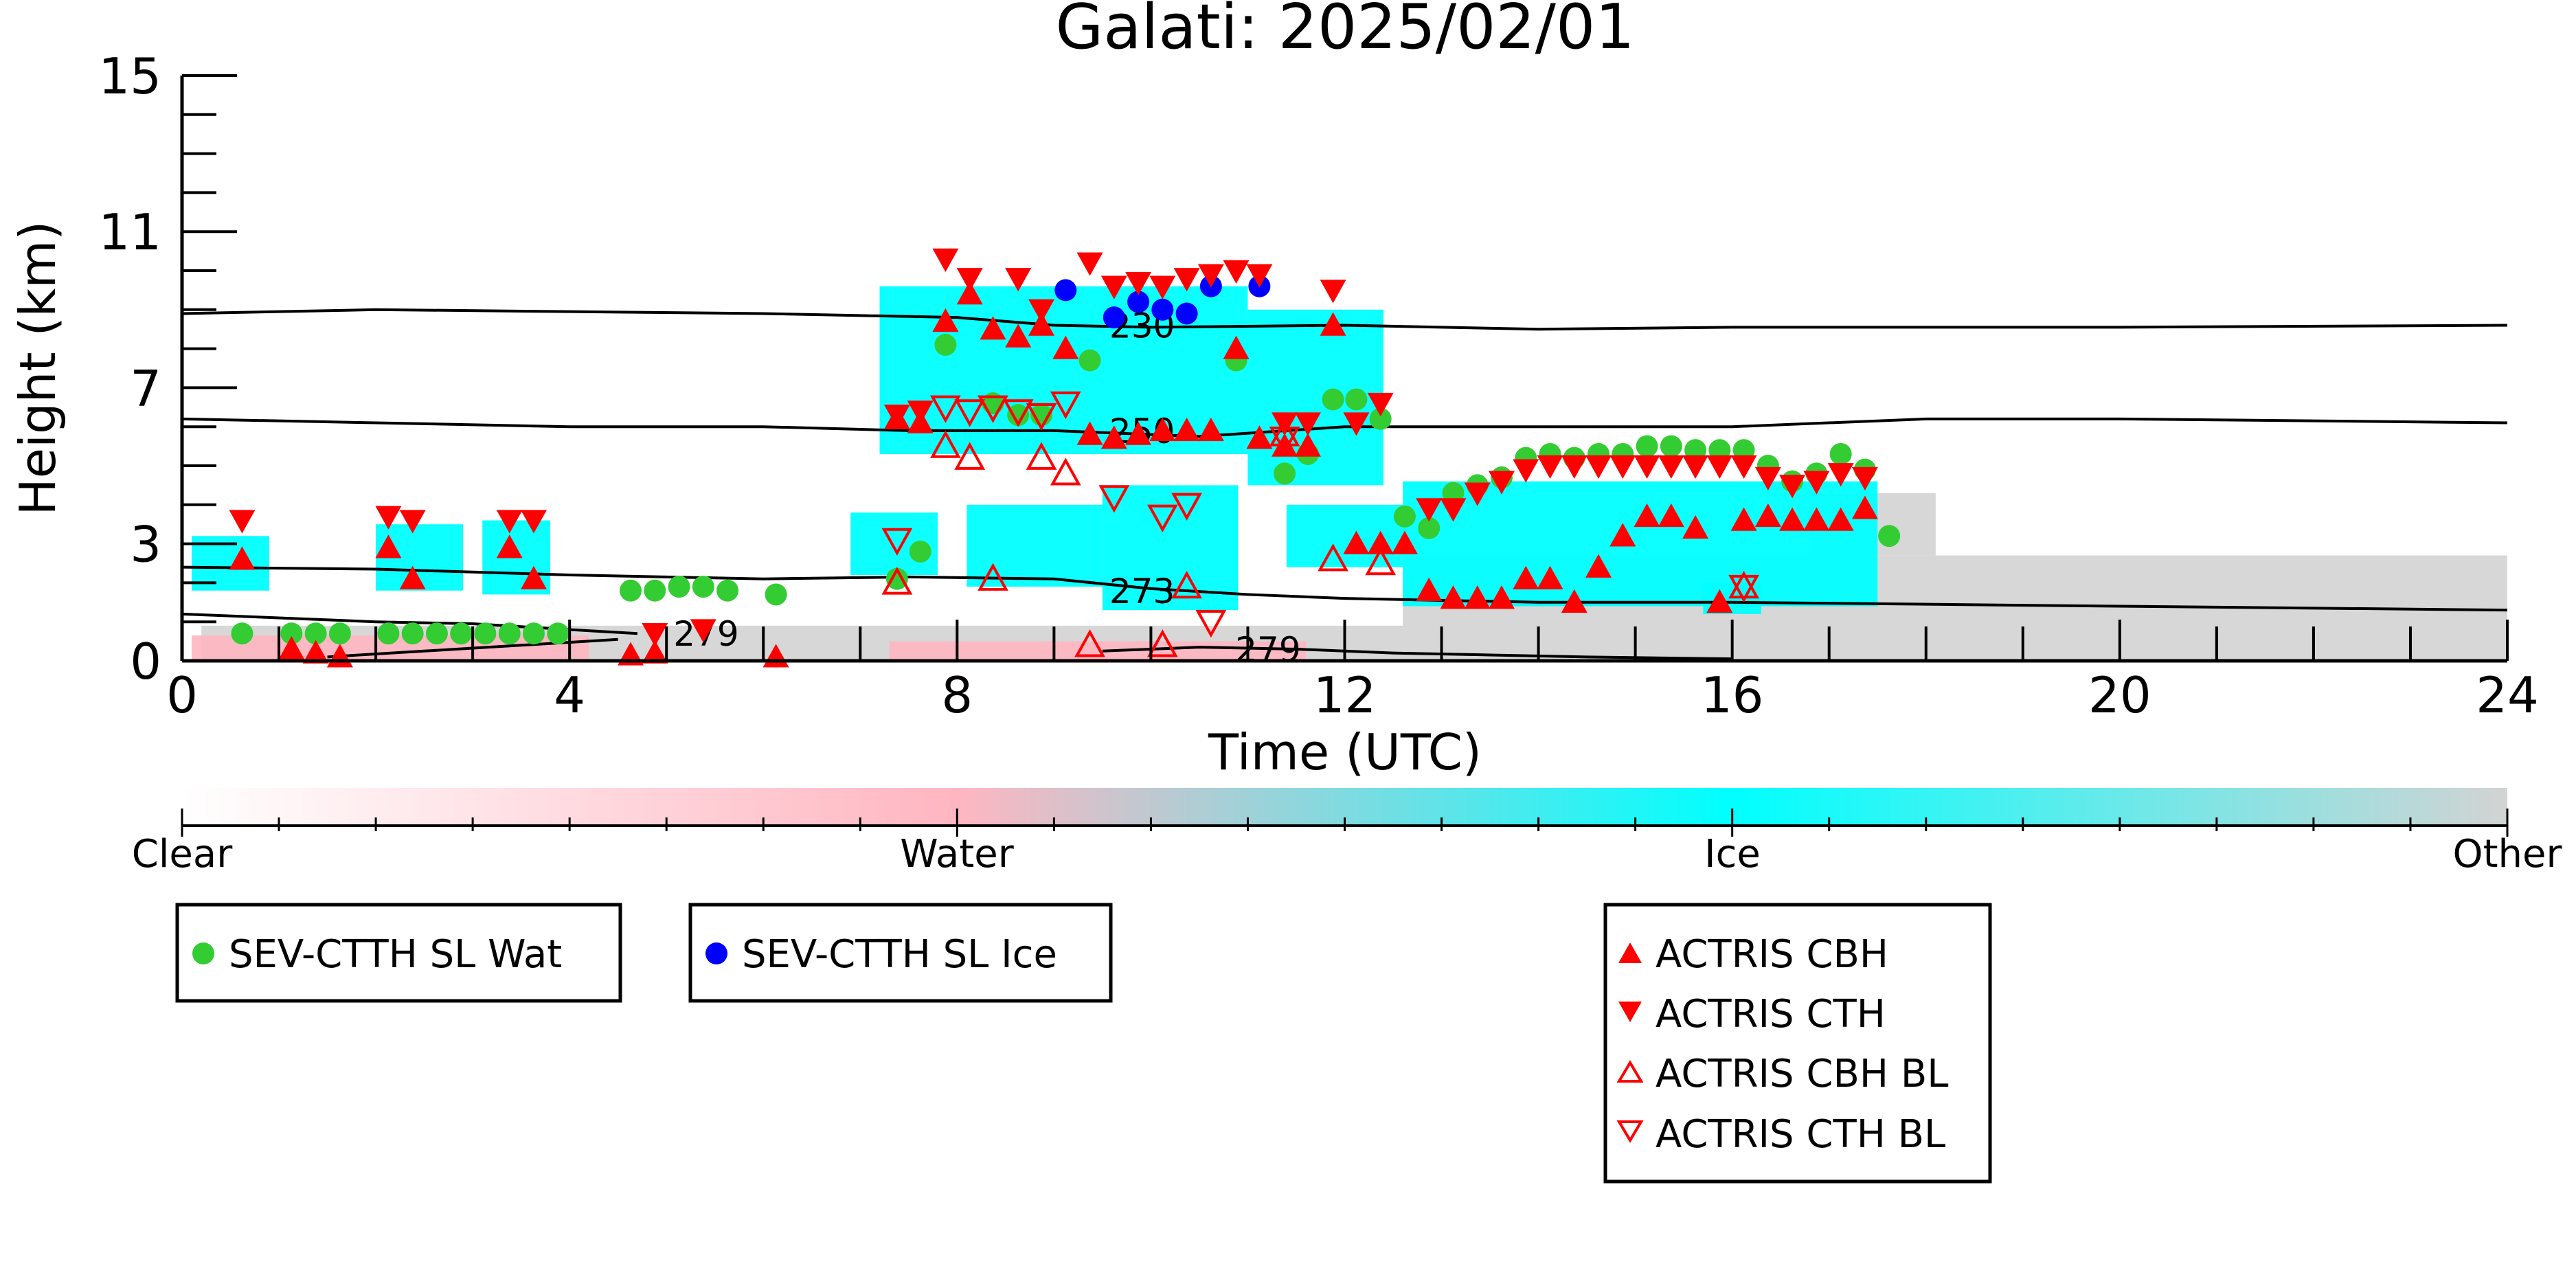 The width and height of the screenshot is (2576, 1288). I want to click on x-tick-label: 20, so click(2119, 695).